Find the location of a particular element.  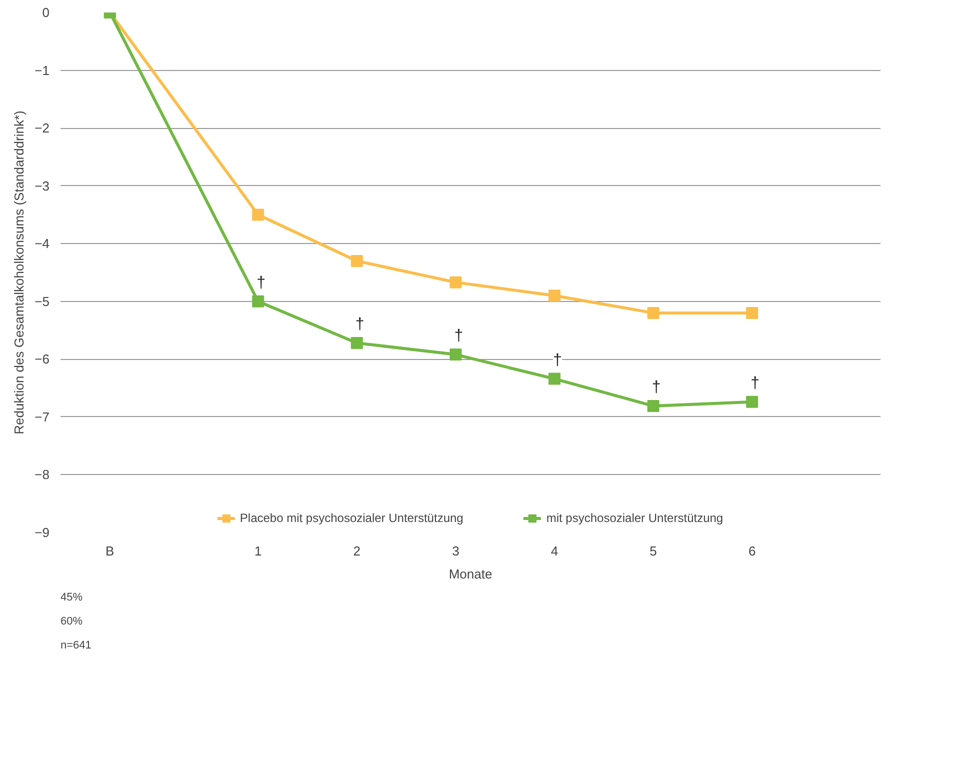

legend-label: mit psychosozialer Unterstützung is located at coordinates (635, 518).